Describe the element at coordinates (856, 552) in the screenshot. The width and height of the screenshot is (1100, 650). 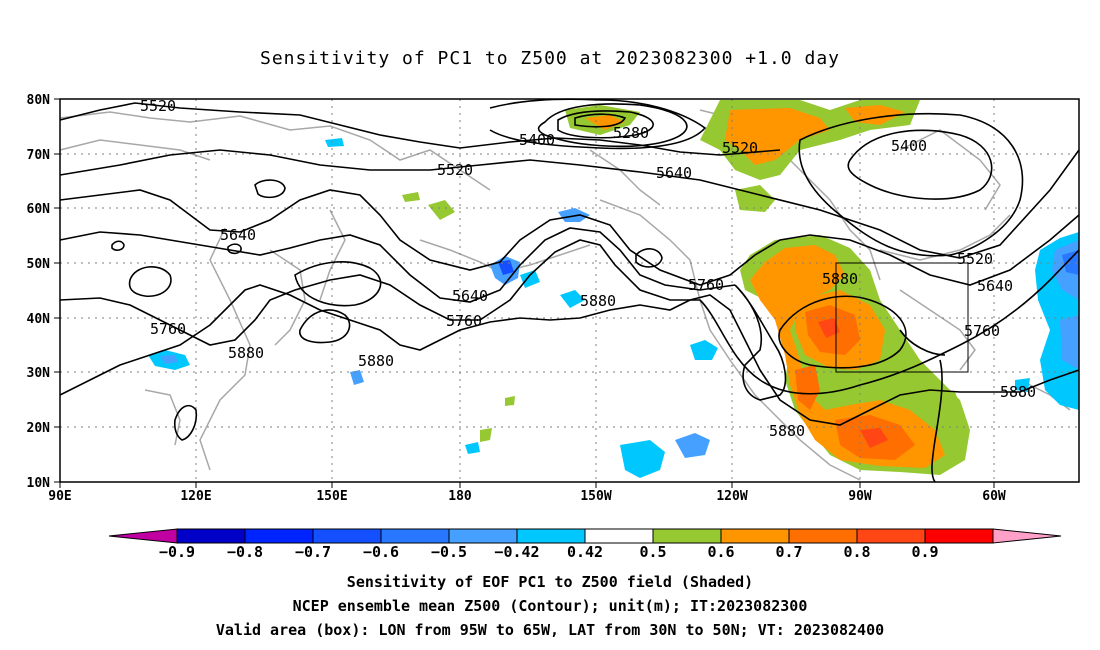
I see `colorbar-tick-label: 0.8` at that location.